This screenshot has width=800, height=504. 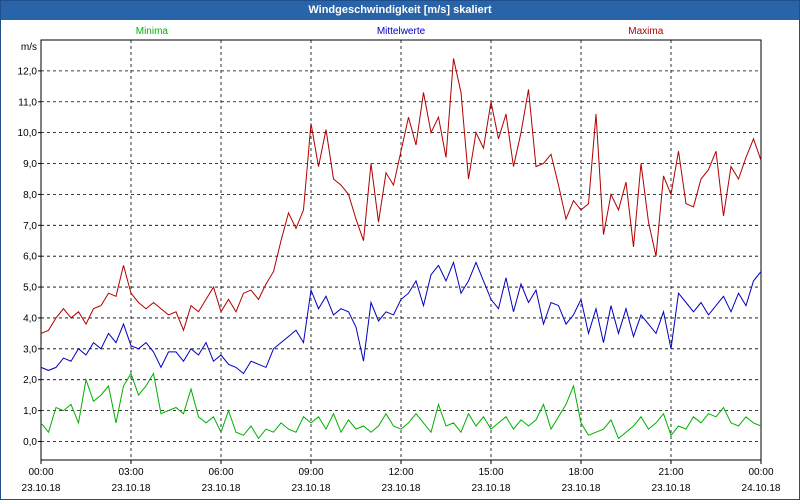 I want to click on x-tick-label-date: 24.10.18, so click(x=761, y=488).